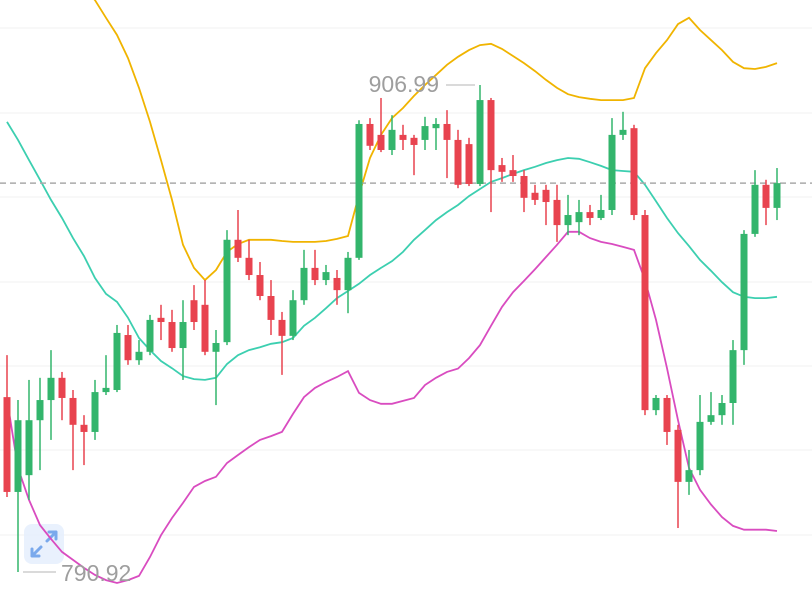 This screenshot has width=812, height=593. I want to click on high-label: 906.99, so click(404, 84).